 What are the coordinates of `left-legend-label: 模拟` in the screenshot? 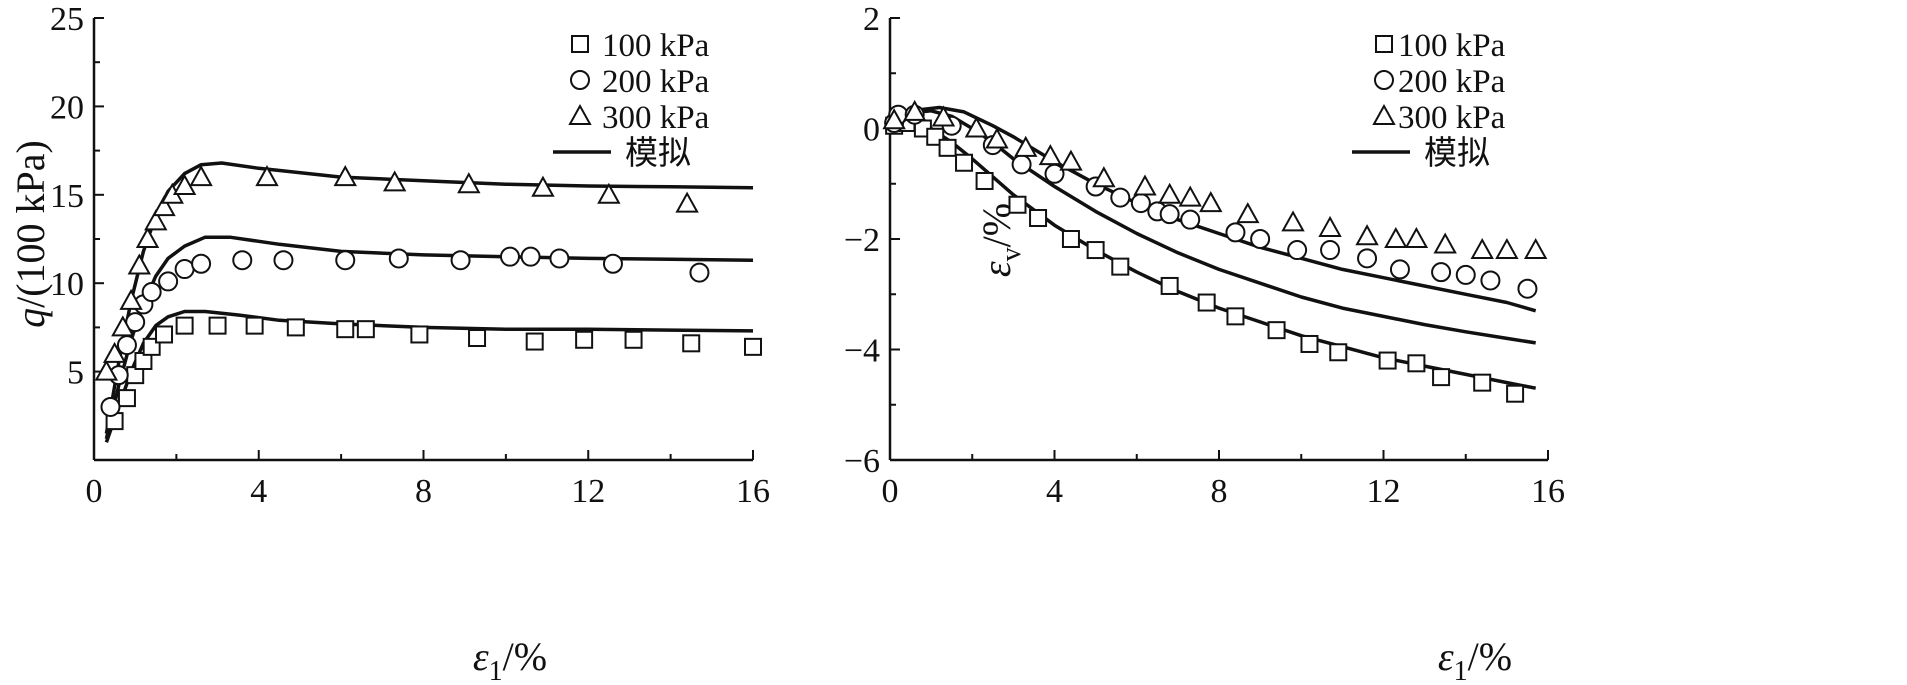 It's located at (658, 153).